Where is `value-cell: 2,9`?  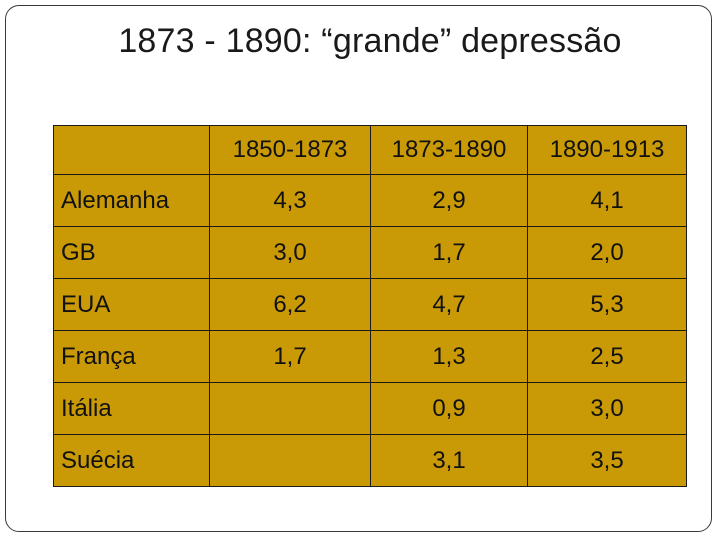 value-cell: 2,9 is located at coordinates (449, 200).